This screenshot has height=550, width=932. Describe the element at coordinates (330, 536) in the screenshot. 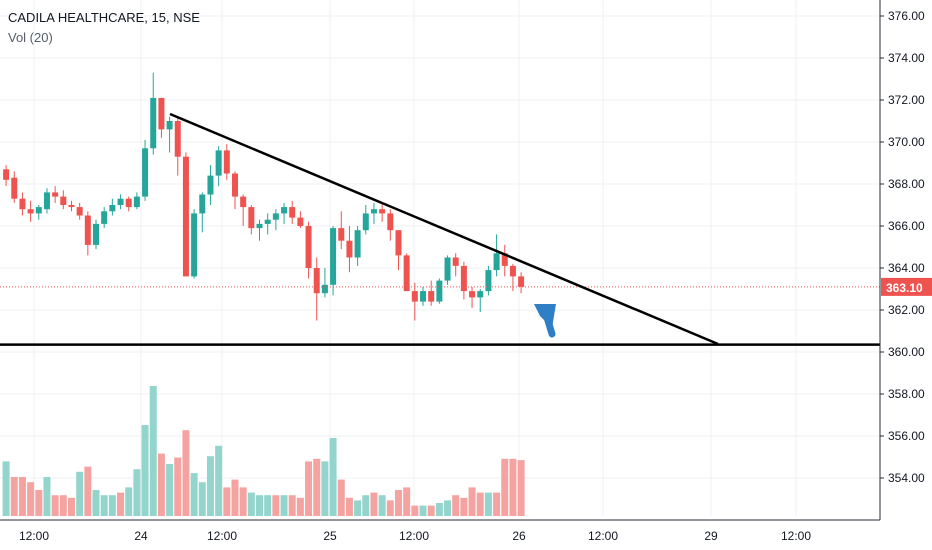

I see `x-tick-label: 25` at that location.